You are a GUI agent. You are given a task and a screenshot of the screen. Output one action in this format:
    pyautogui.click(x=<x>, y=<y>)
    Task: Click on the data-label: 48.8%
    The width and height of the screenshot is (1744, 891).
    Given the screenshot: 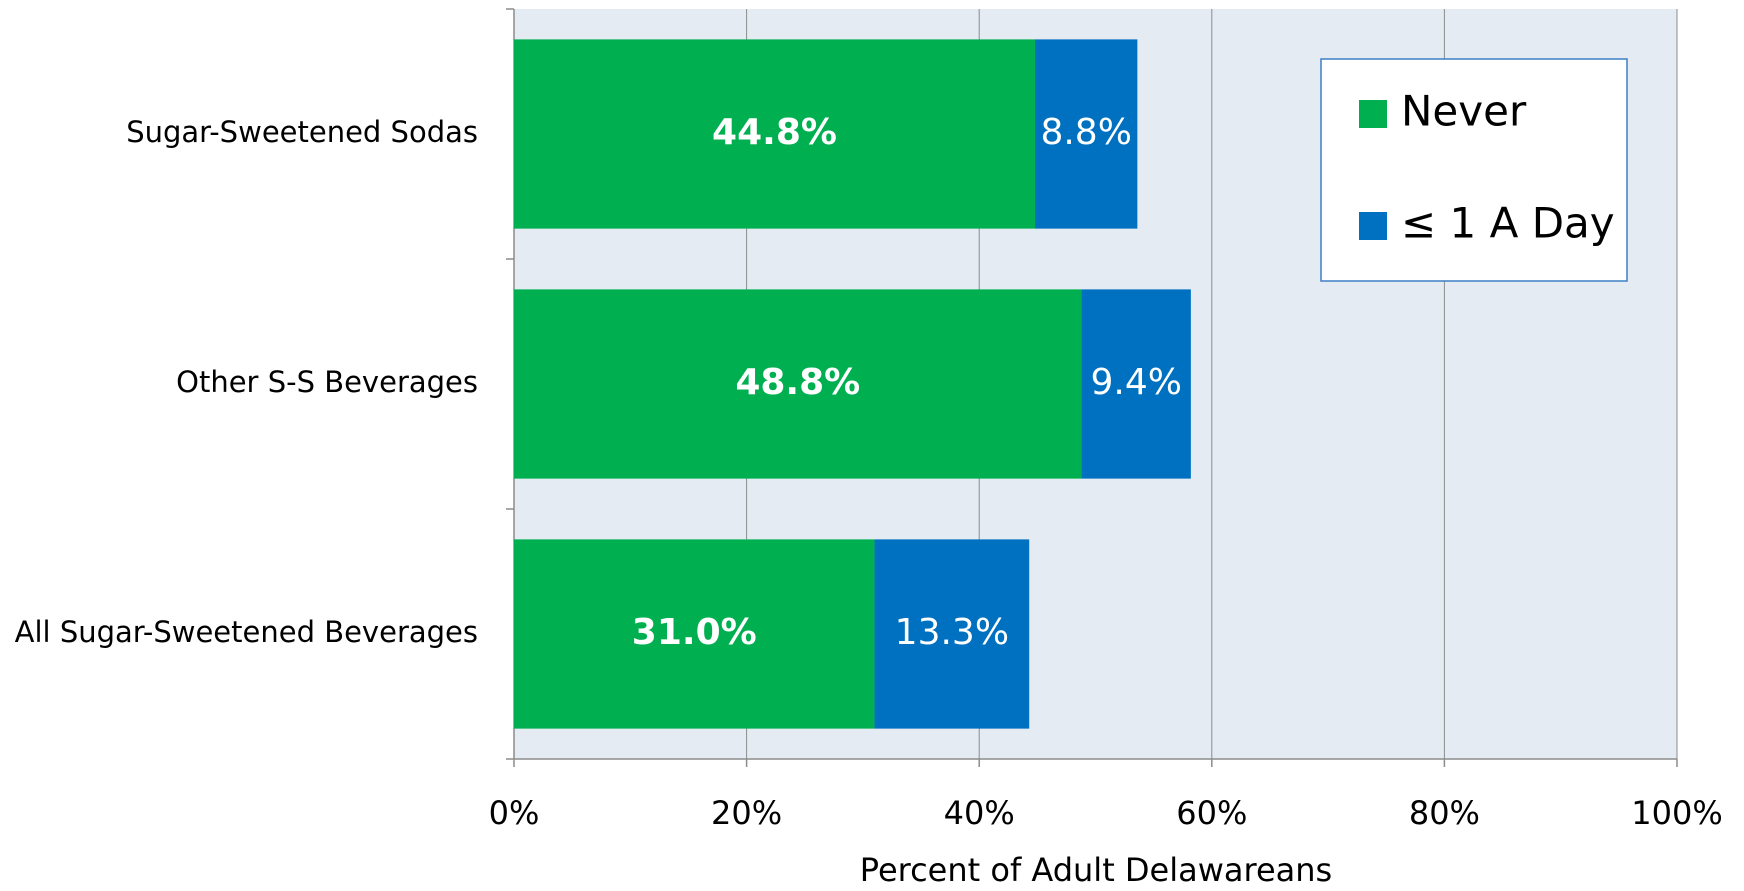 What is the action you would take?
    pyautogui.click(x=797, y=382)
    